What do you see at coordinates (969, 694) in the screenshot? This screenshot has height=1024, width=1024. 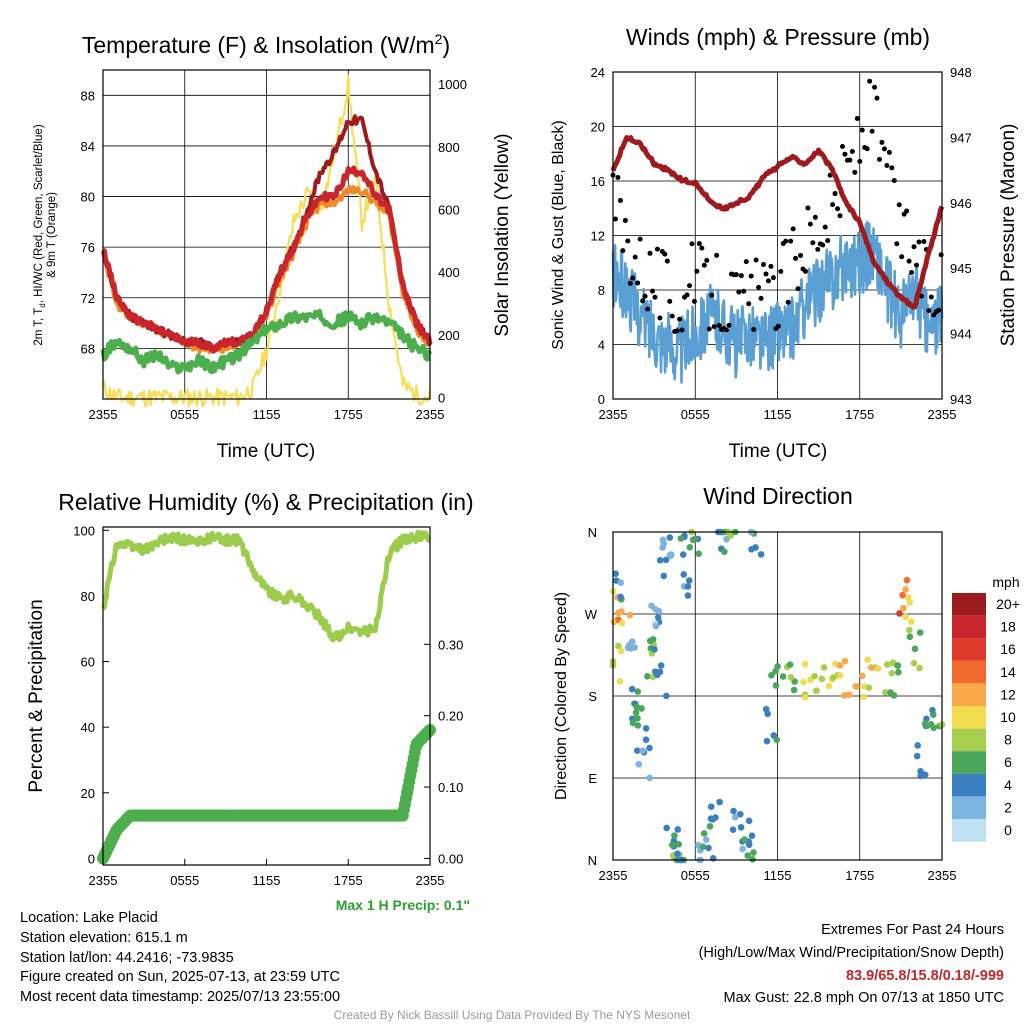 I see `colorbar-swatch` at bounding box center [969, 694].